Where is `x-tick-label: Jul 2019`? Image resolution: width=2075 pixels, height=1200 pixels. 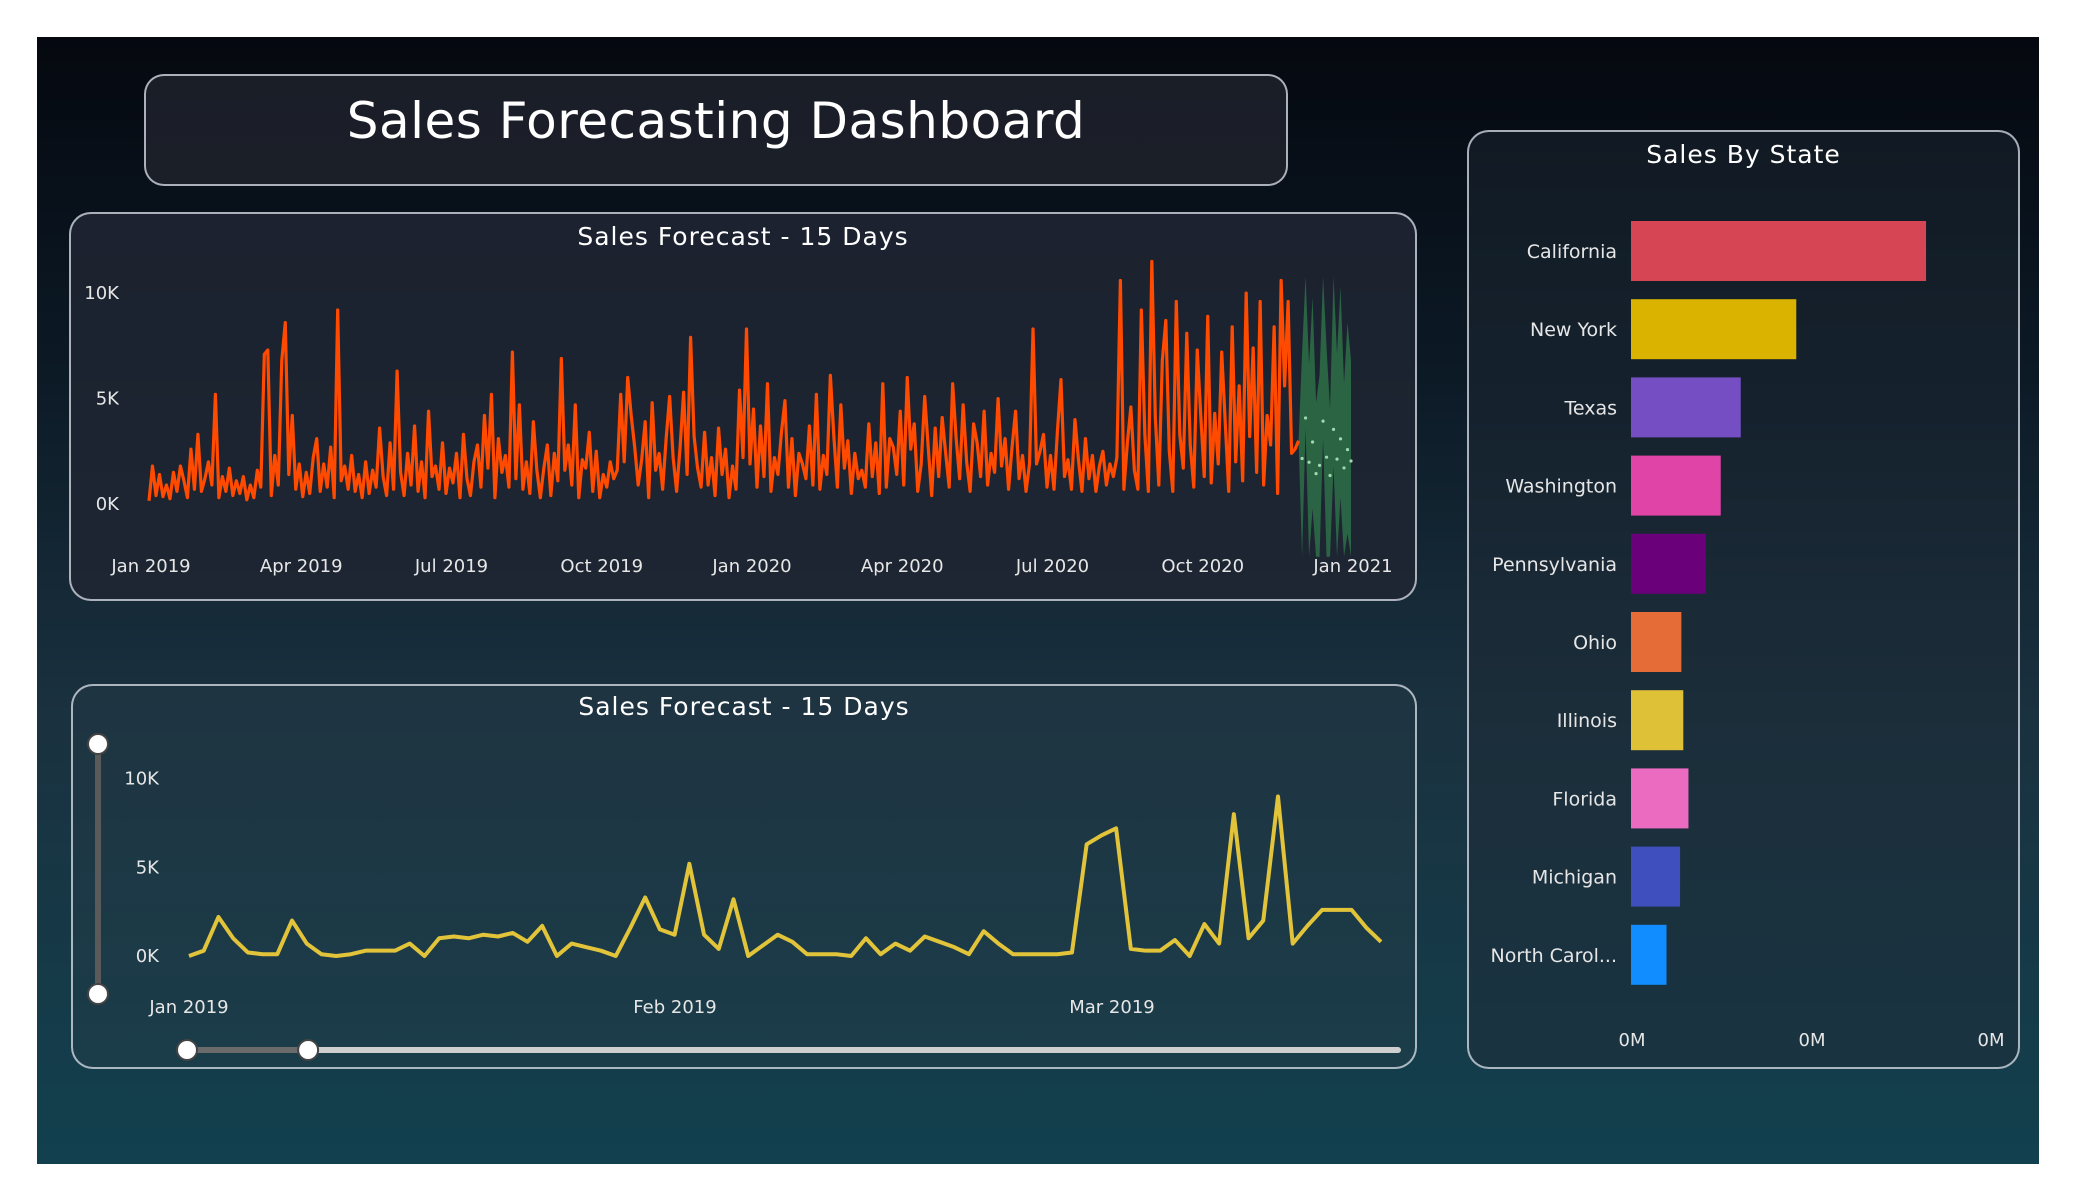
x-tick-label: Jul 2019 is located at coordinates (451, 566).